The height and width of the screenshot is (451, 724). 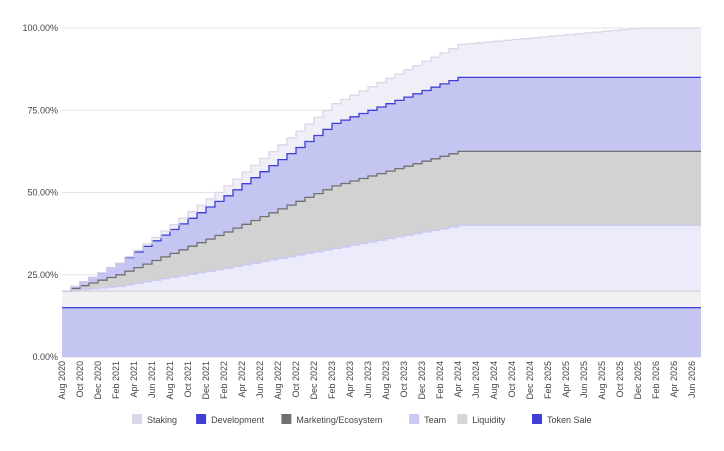 I want to click on x-tick-label: Apr 2023, so click(x=350, y=379).